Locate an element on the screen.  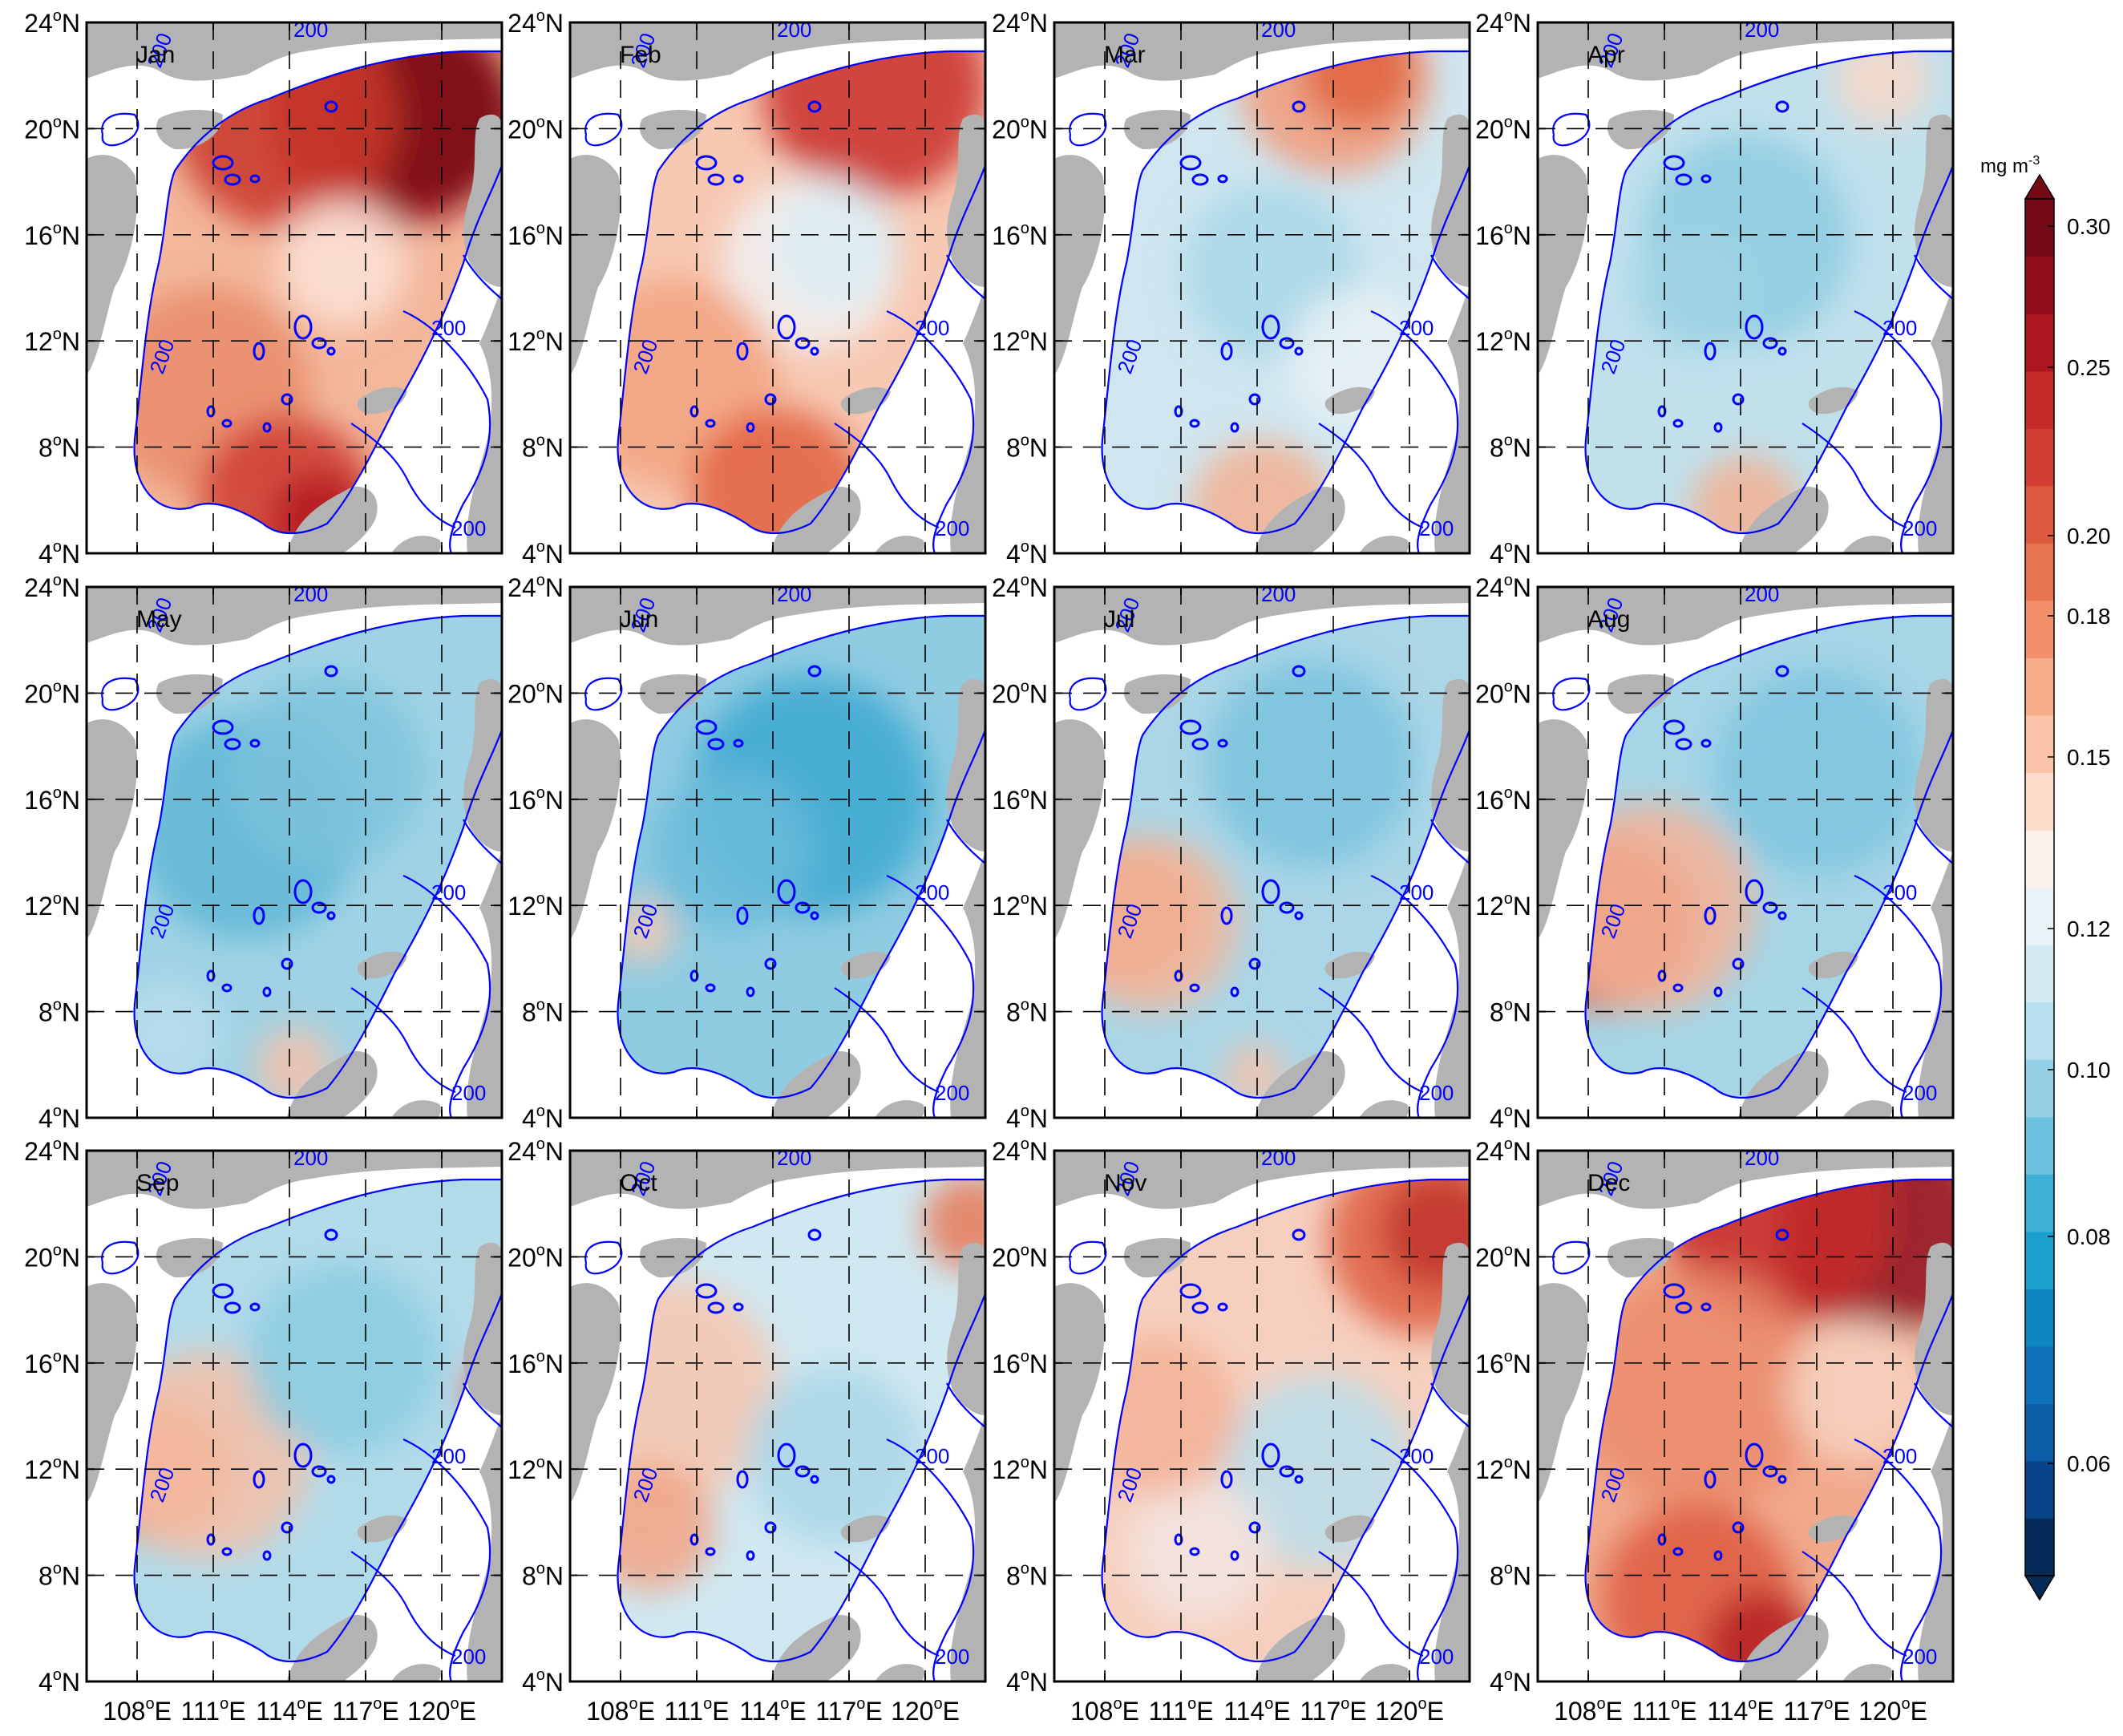
colorbar-tick-label: 0.30 is located at coordinates (2089, 227).